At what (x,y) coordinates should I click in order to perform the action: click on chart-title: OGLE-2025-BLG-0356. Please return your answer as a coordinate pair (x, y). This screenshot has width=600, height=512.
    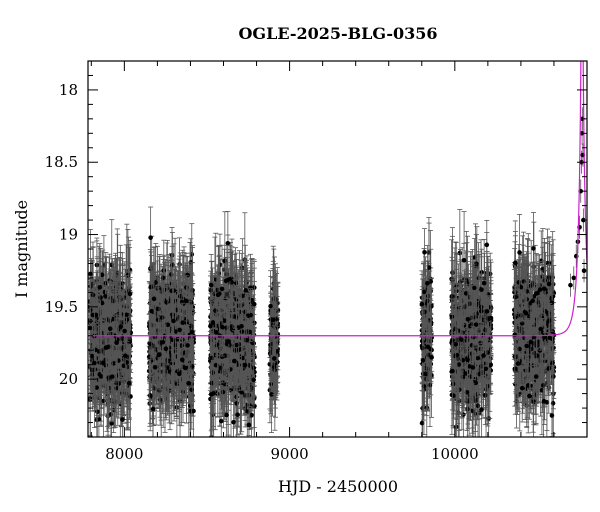
    Looking at the image, I should click on (337, 33).